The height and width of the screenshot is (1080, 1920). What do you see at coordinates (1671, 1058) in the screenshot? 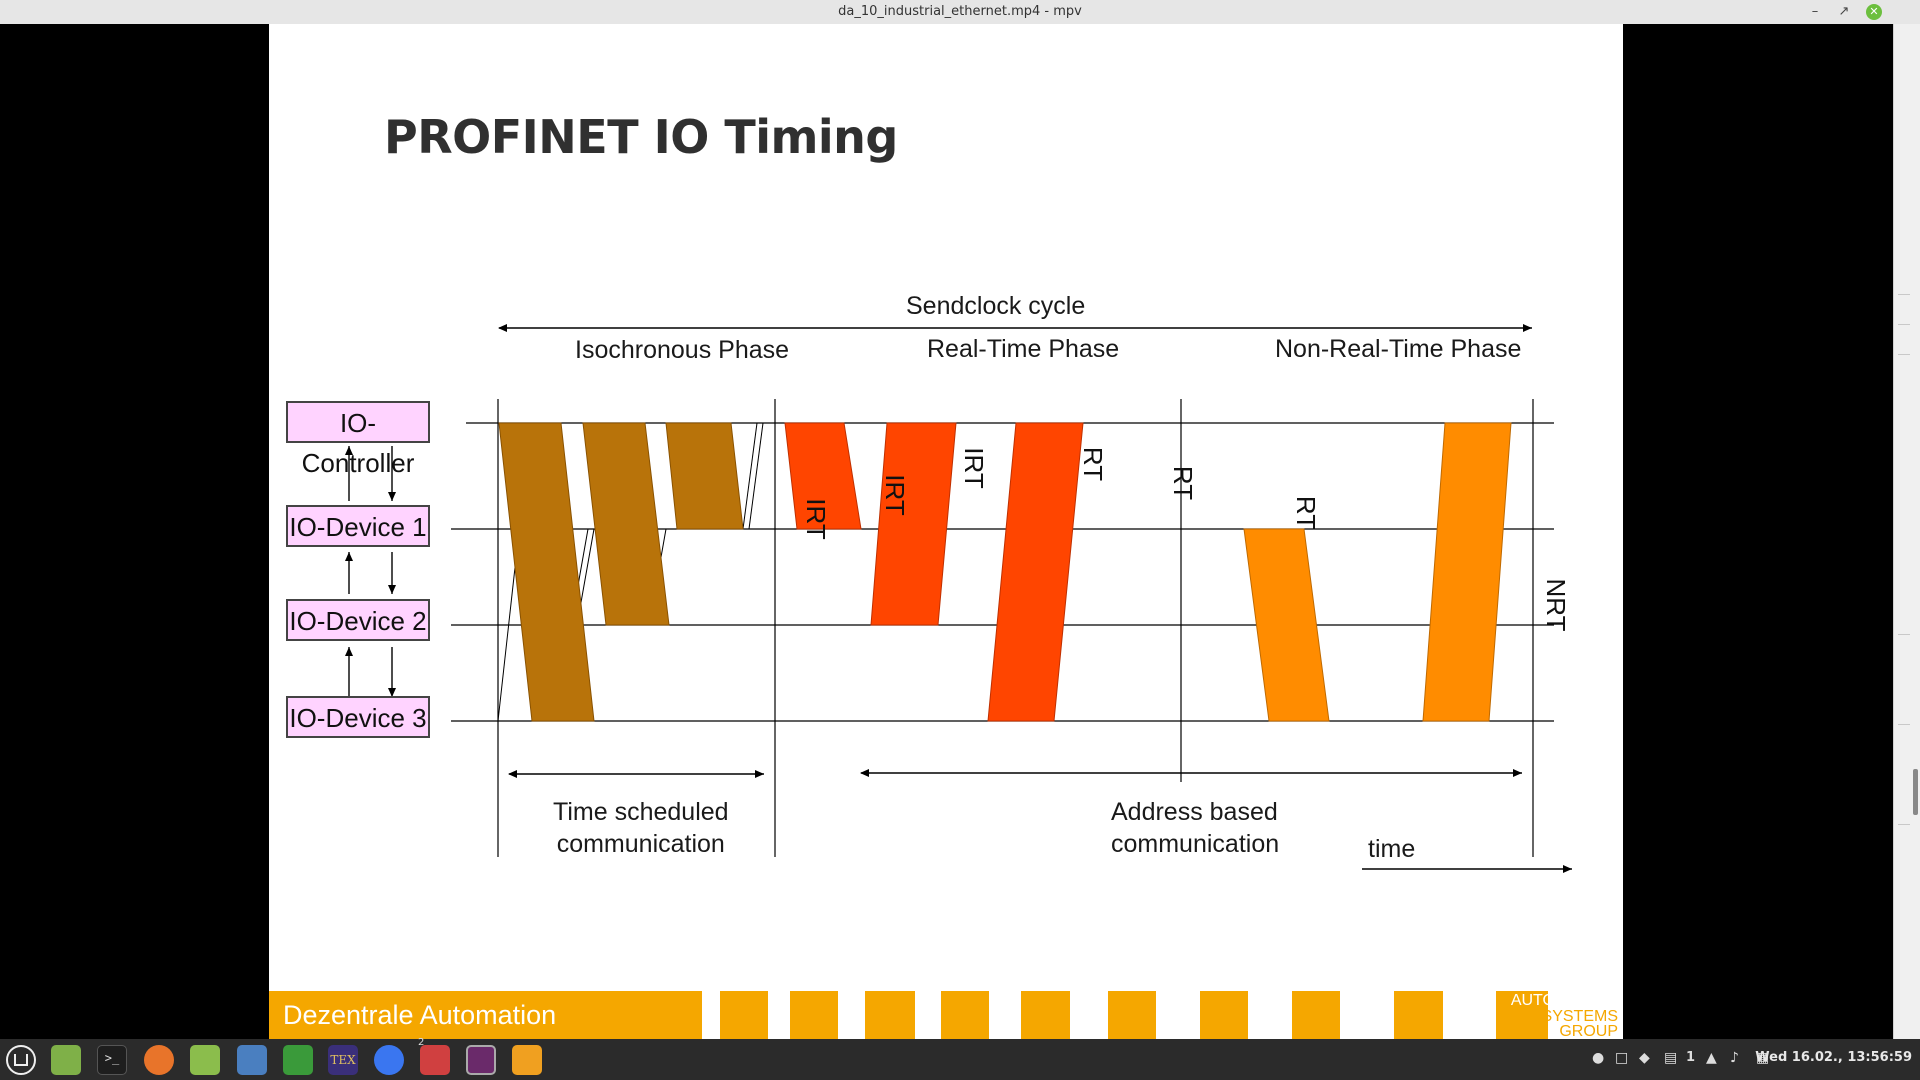
I see `printer-icon: ▤` at bounding box center [1671, 1058].